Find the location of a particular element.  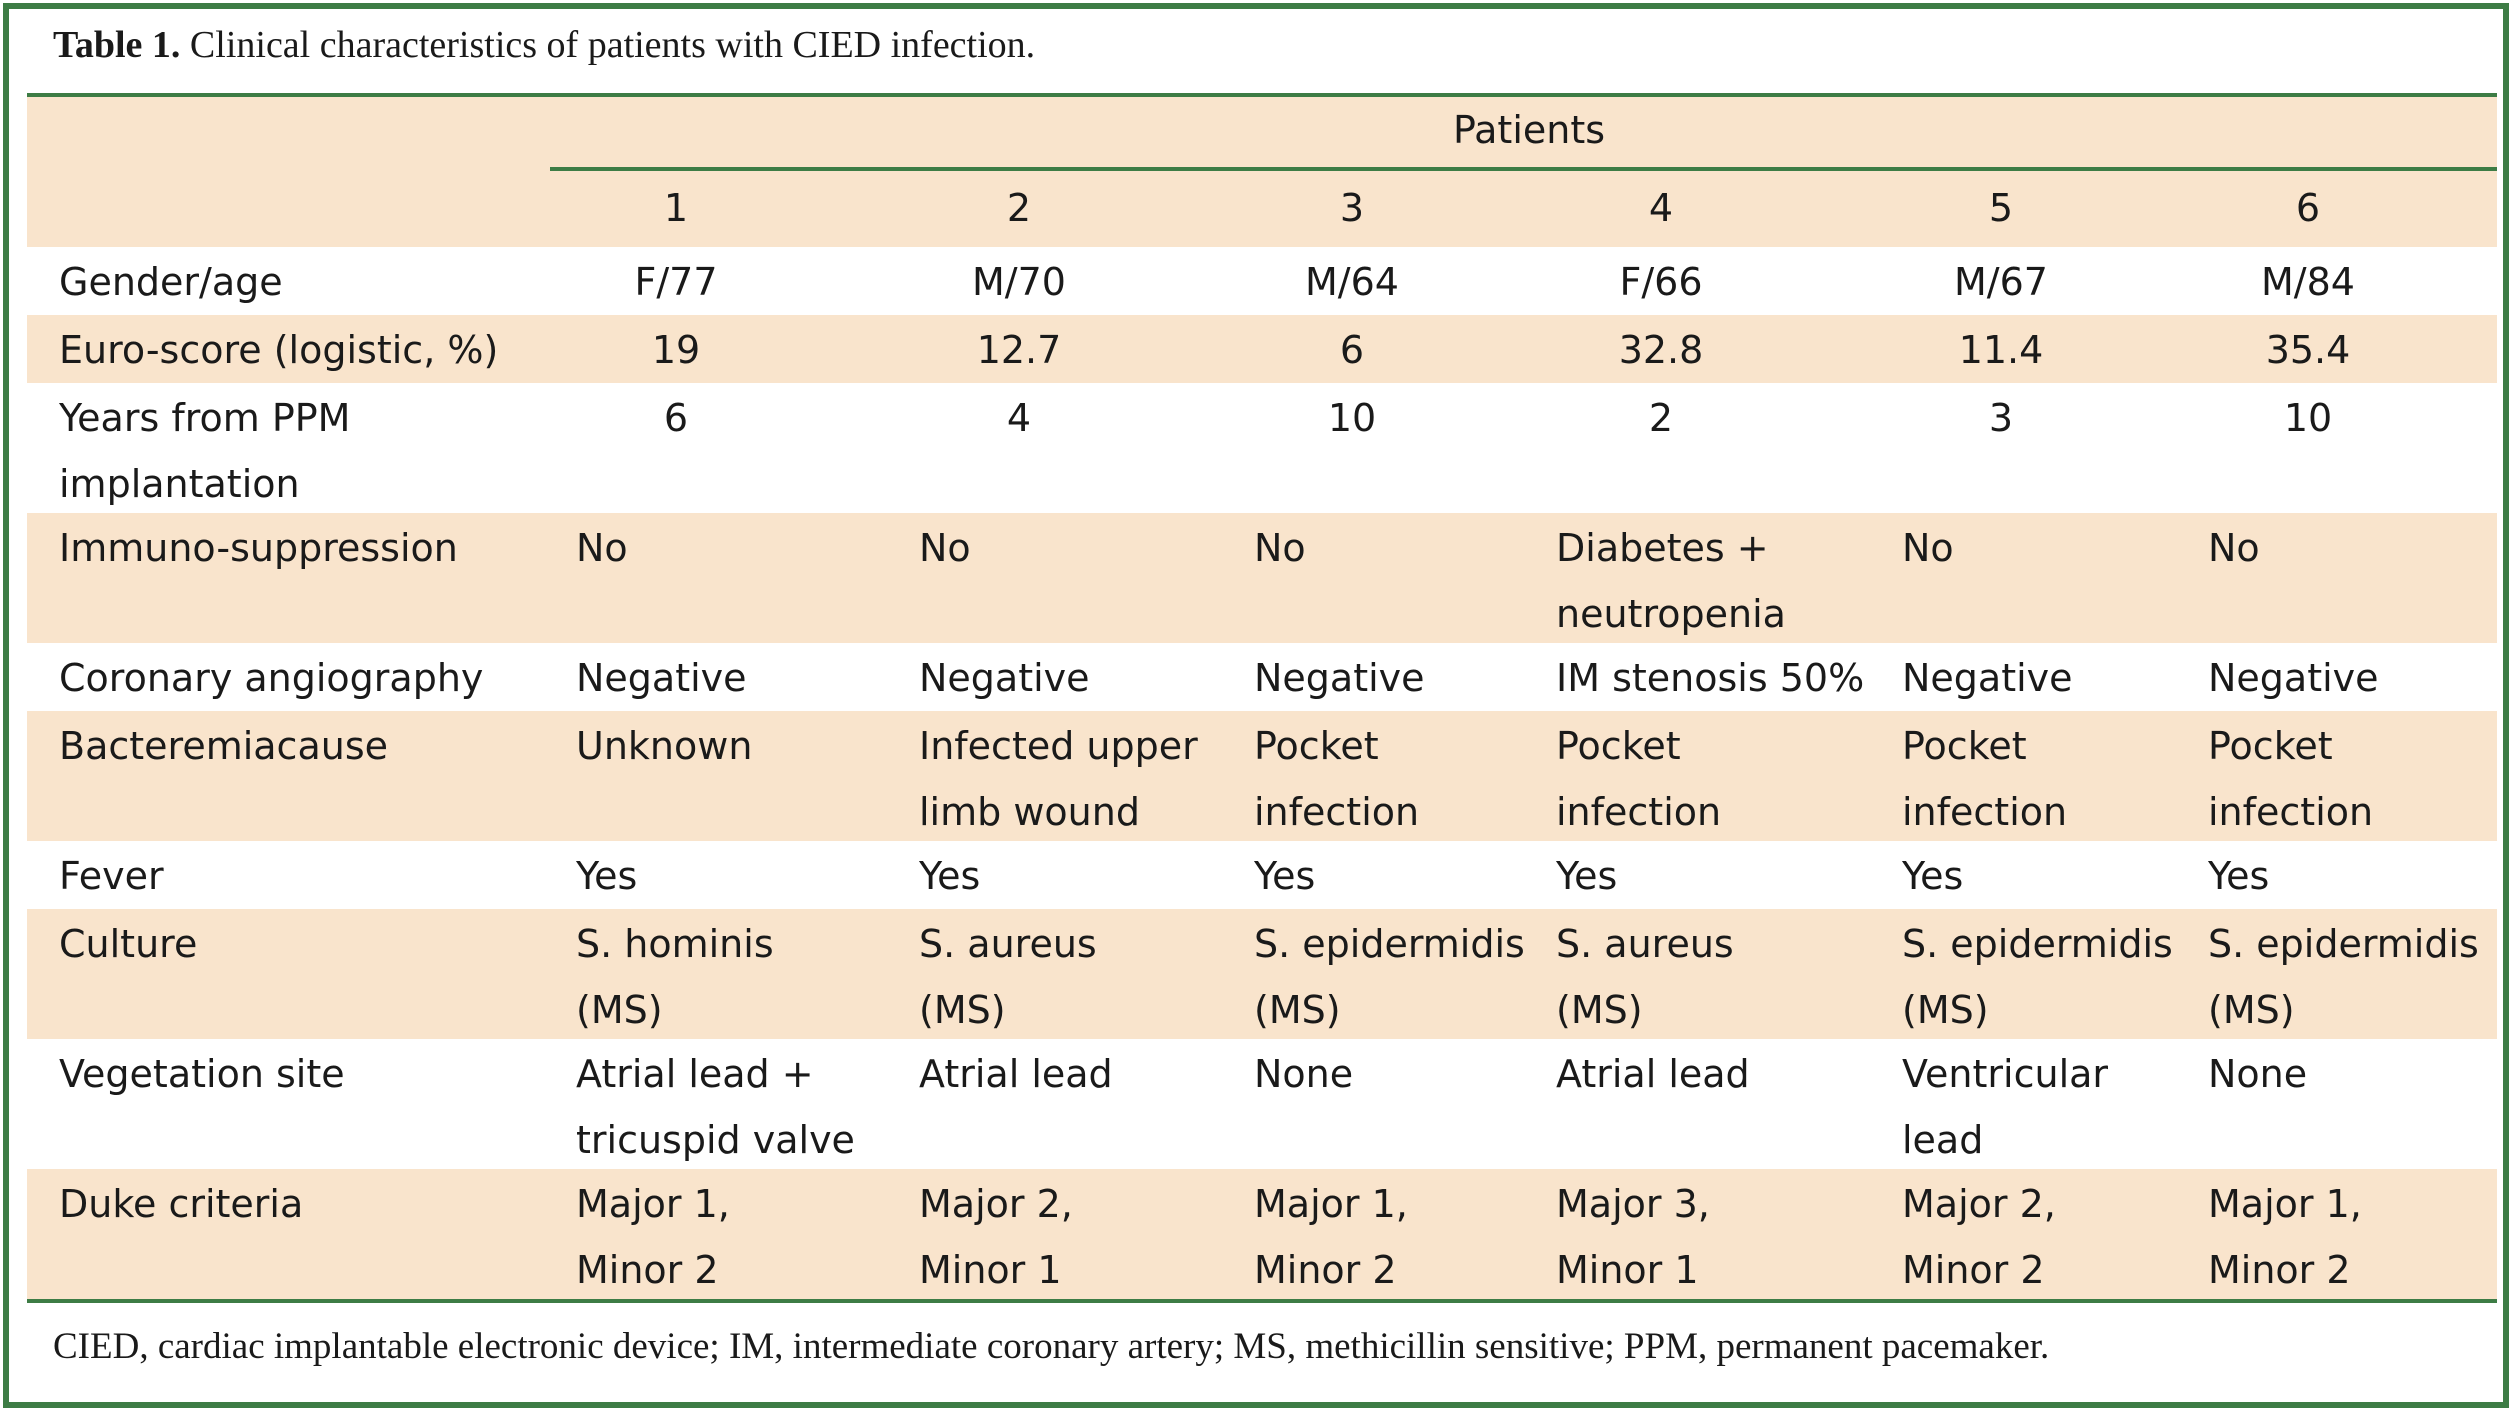

row-label: Coronary angiography is located at coordinates (271, 678).